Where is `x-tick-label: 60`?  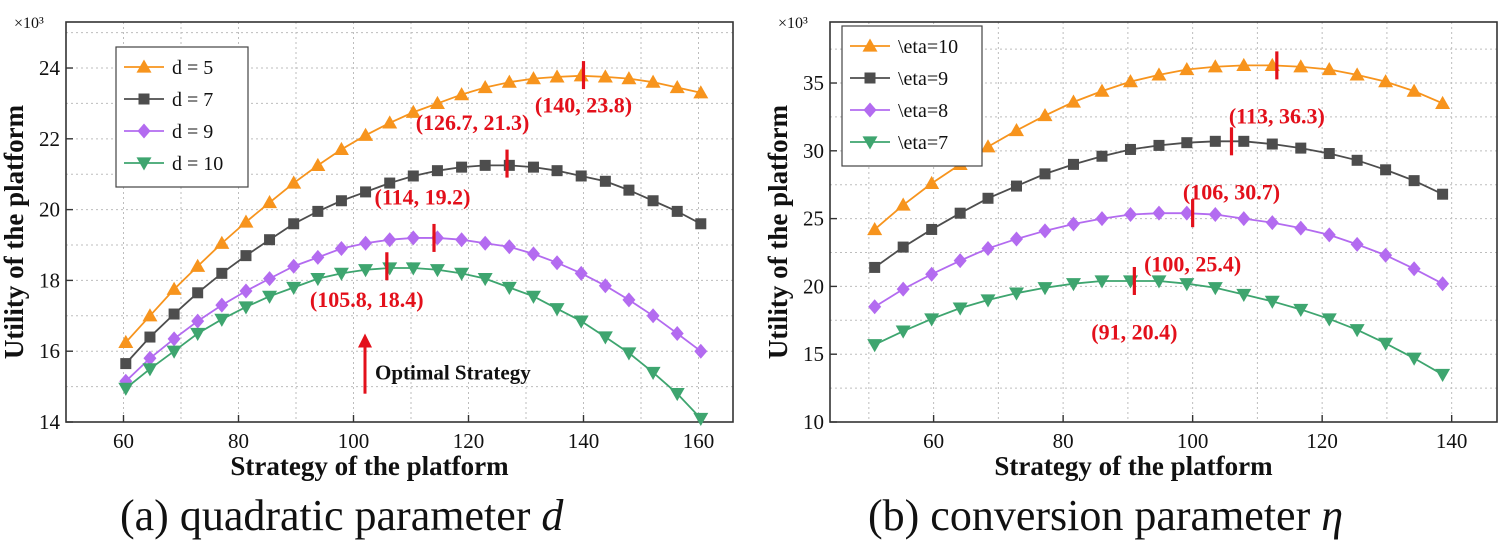
x-tick-label: 60 is located at coordinates (123, 441).